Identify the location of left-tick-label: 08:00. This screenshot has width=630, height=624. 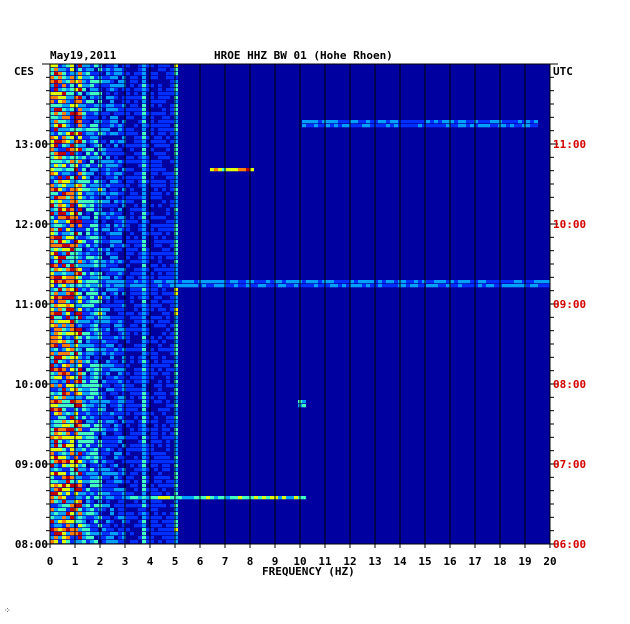
(31, 544).